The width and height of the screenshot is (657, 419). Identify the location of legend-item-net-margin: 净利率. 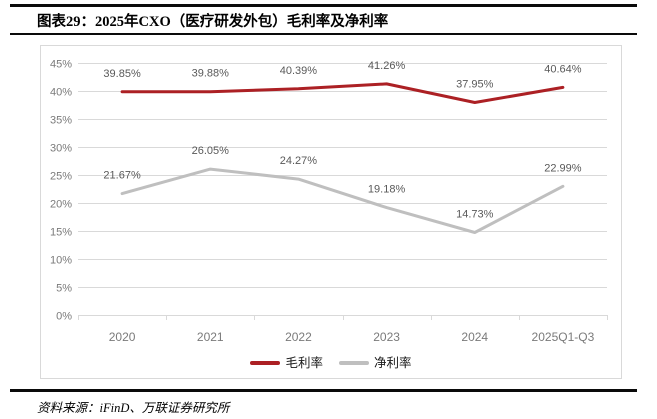
(375, 363).